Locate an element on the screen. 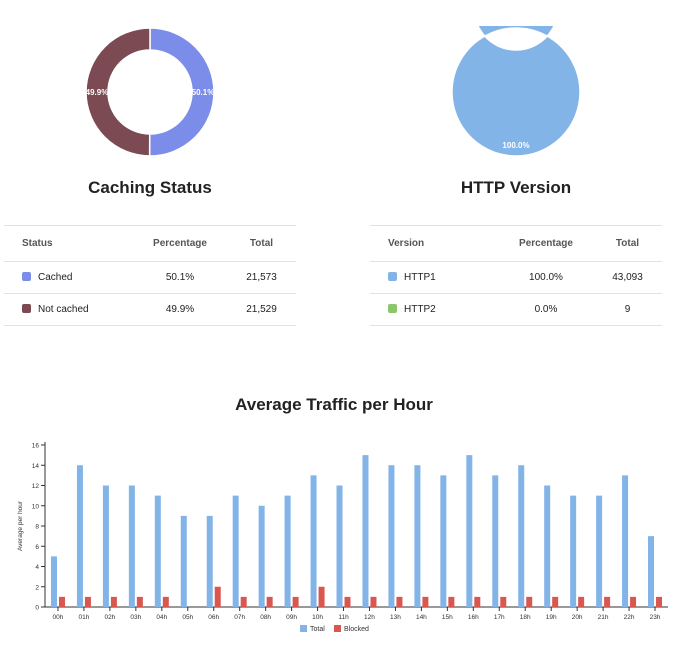 This screenshot has height=652, width=683. blocked-bar-00h is located at coordinates (61, 601).